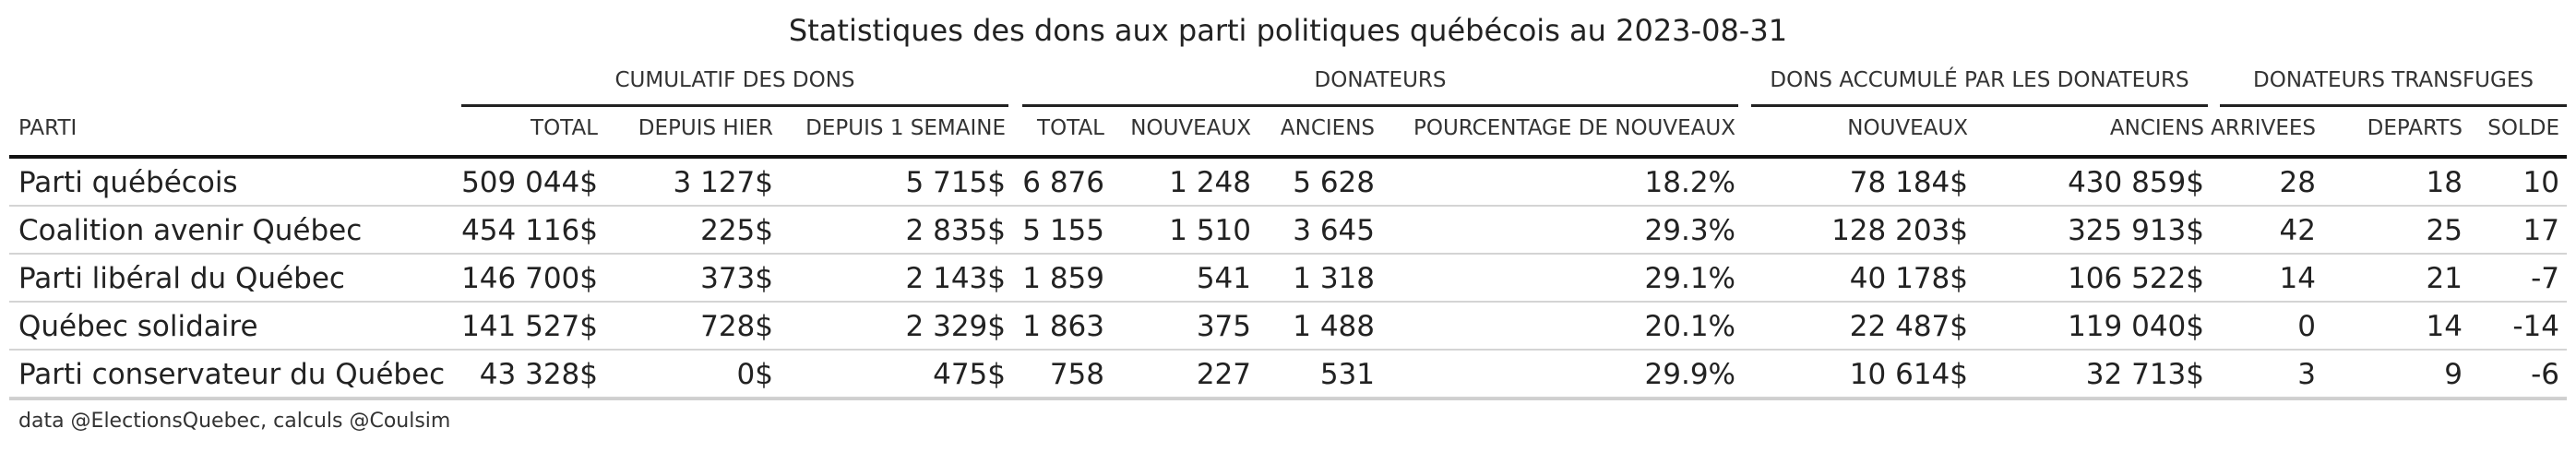 The width and height of the screenshot is (2576, 452). I want to click on value-cell: 0$, so click(754, 374).